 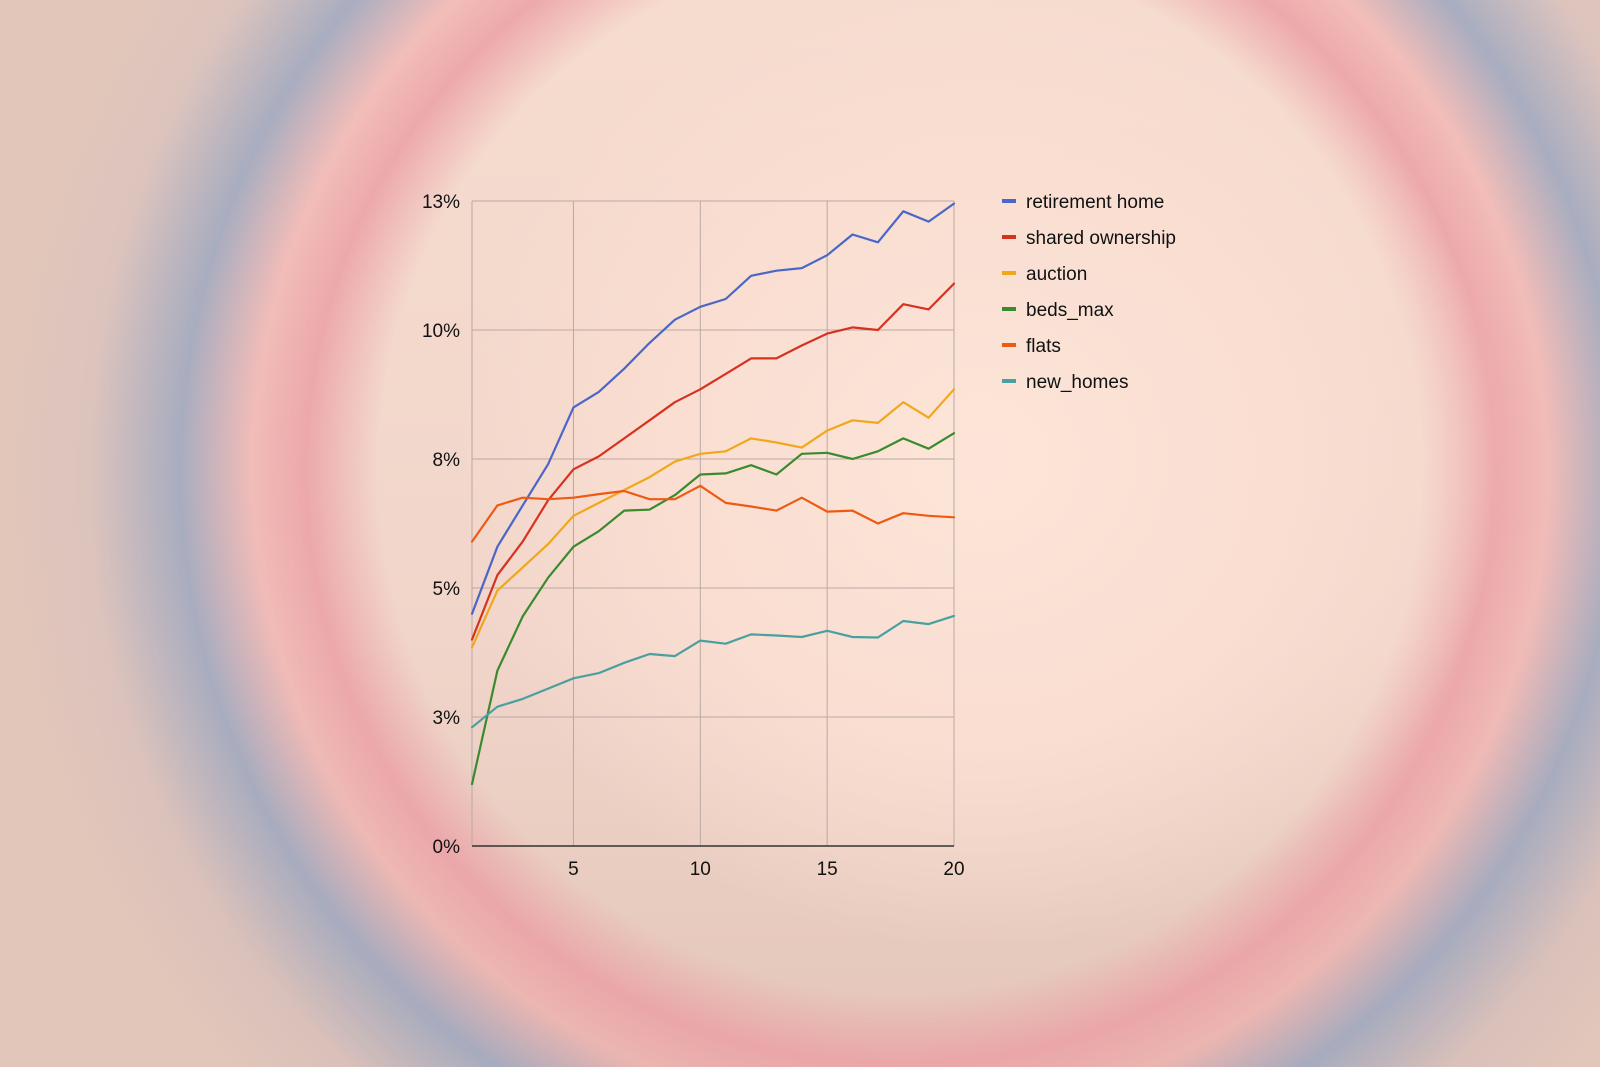 What do you see at coordinates (953, 869) in the screenshot?
I see `x-tick-label: 20` at bounding box center [953, 869].